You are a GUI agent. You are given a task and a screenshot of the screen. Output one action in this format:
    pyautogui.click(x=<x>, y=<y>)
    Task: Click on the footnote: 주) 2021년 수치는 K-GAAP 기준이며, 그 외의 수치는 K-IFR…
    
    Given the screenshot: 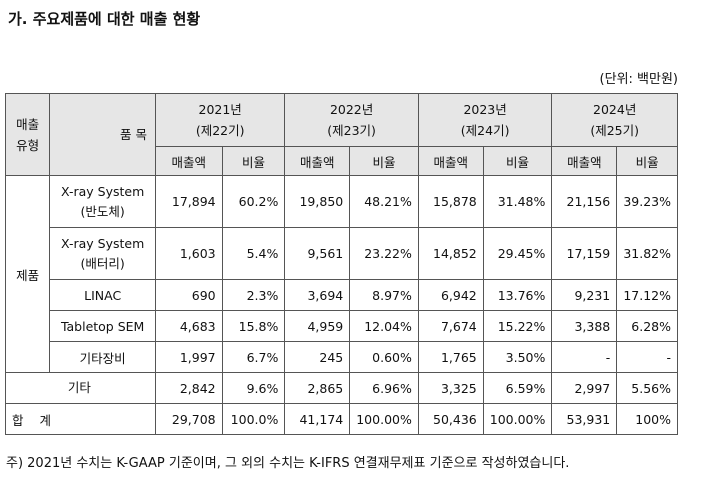 What is the action you would take?
    pyautogui.click(x=288, y=463)
    